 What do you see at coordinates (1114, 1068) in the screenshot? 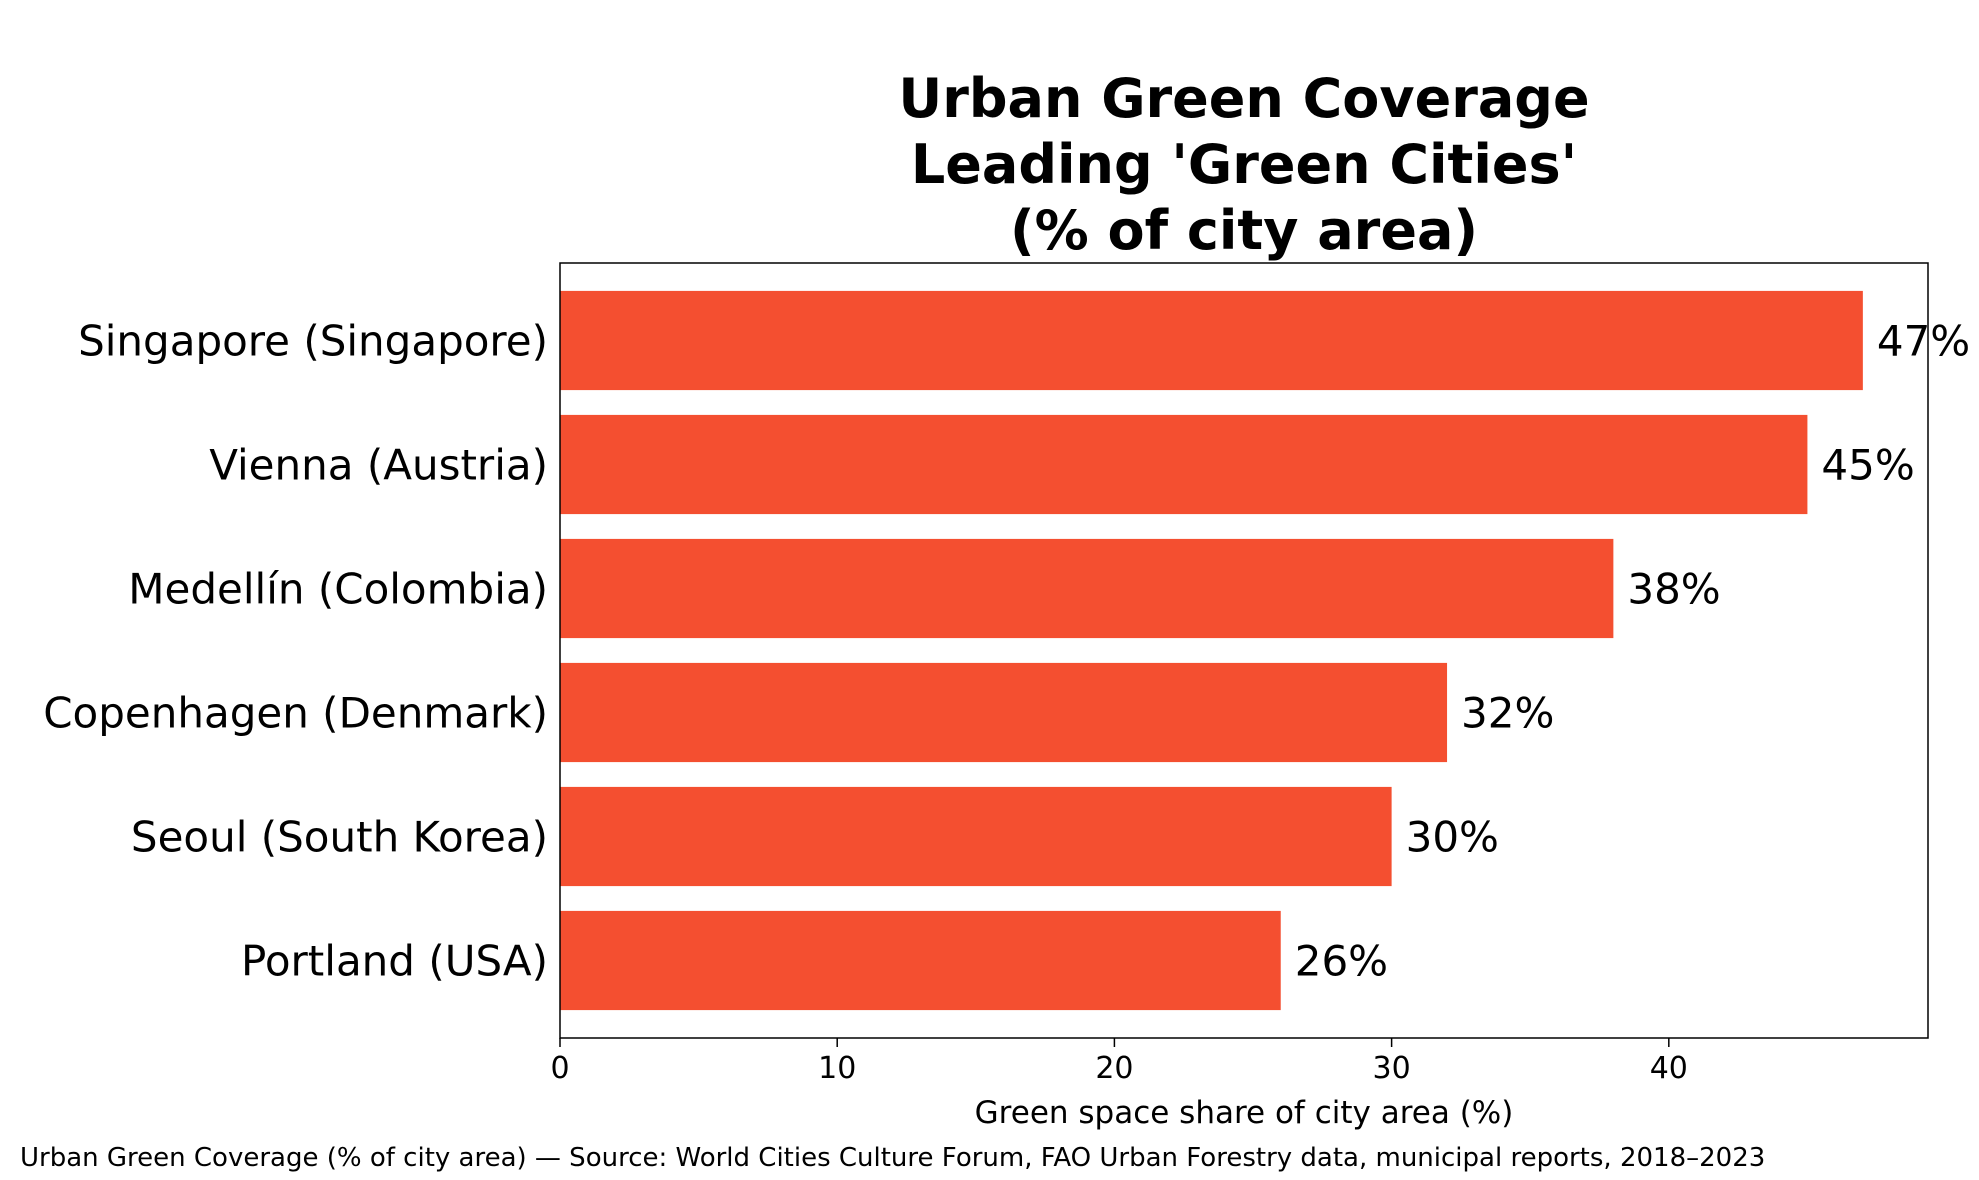
I see `x-tick-label: 20` at bounding box center [1114, 1068].